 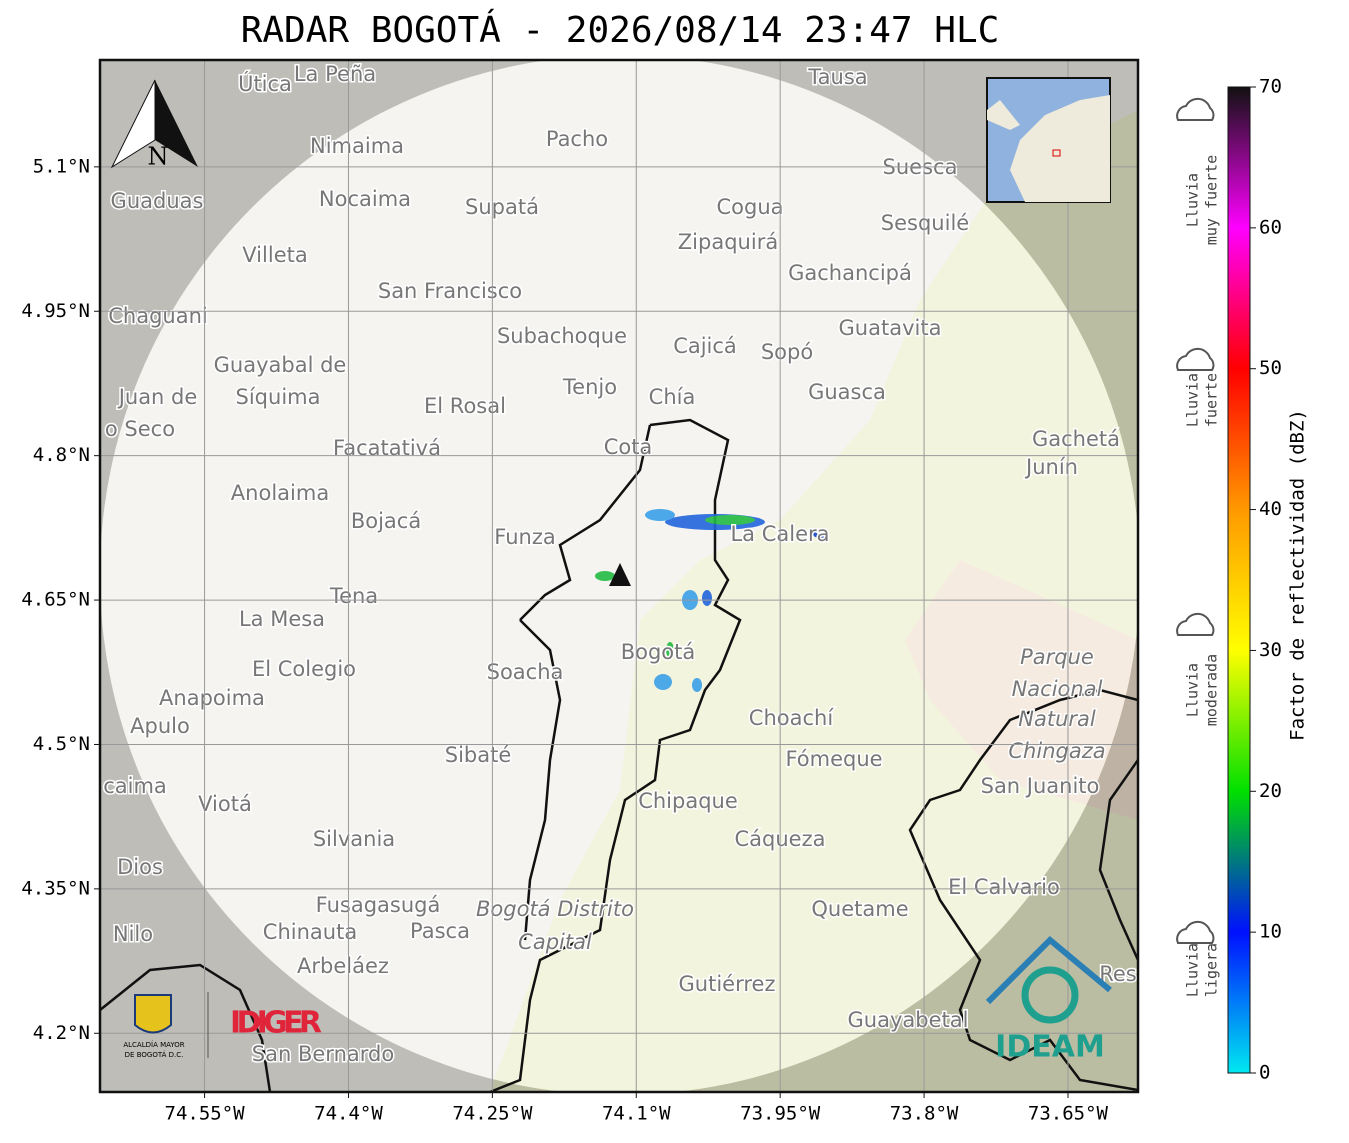 I want to click on colorbar-tick-label: 0, so click(x=1264, y=1073).